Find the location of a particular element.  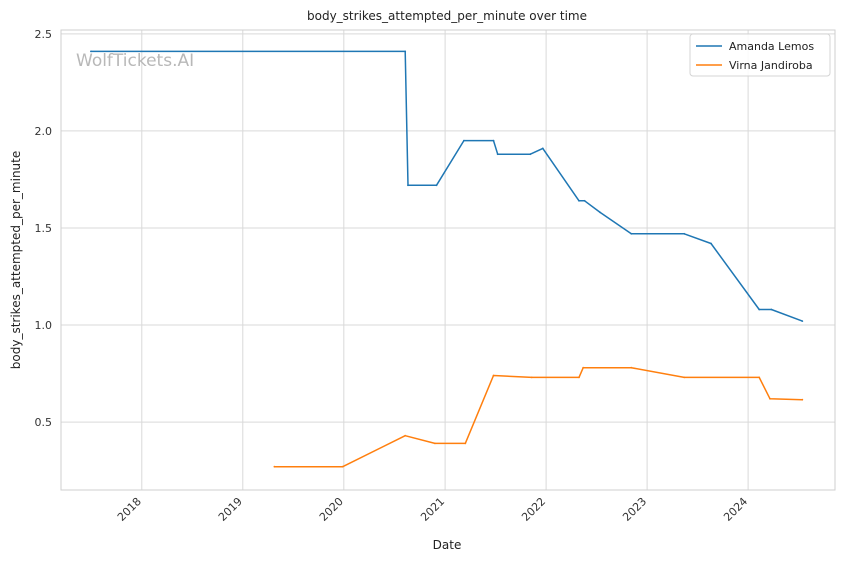

y-tick-label: 1.0 is located at coordinates (44, 325).